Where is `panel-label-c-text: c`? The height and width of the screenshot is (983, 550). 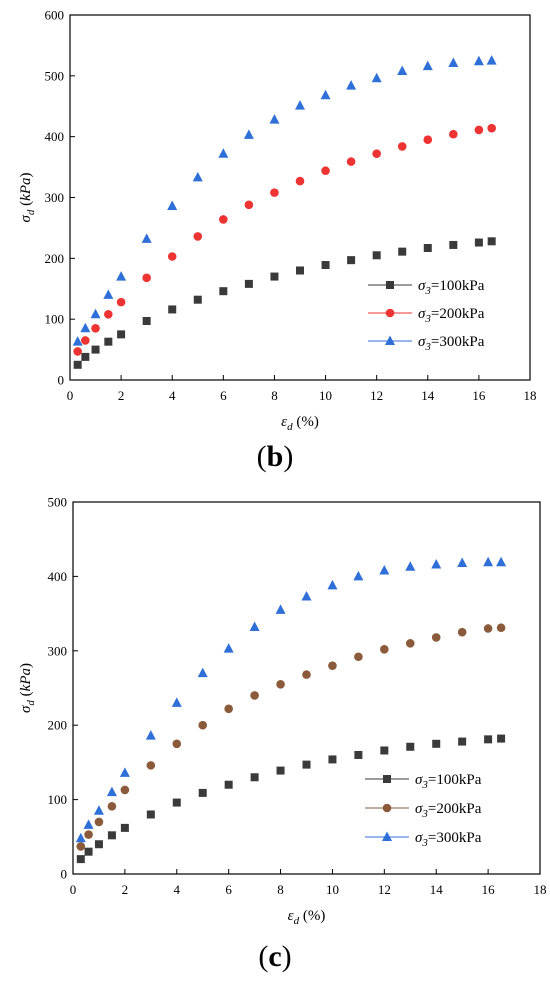
panel-label-c-text: c is located at coordinates (275, 956).